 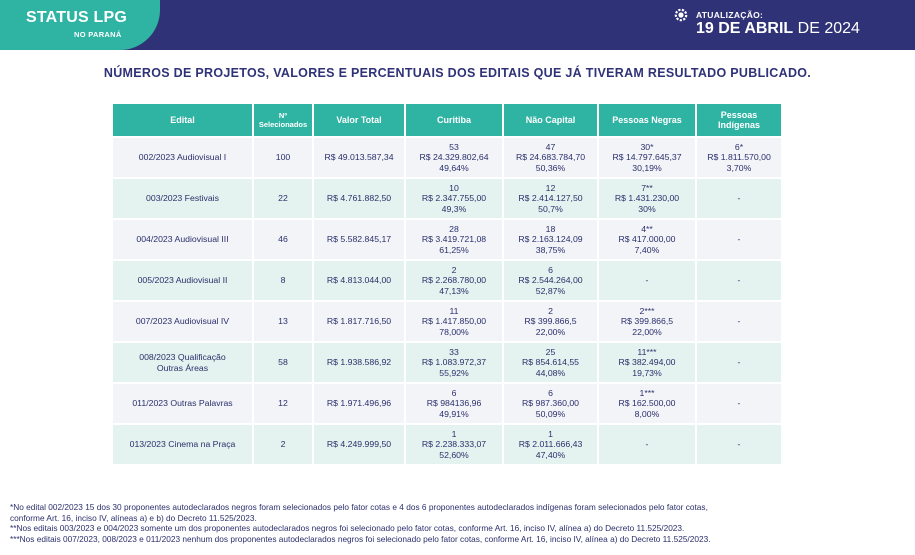 I want to click on indigenas-line: 3,70%, so click(x=739, y=167).